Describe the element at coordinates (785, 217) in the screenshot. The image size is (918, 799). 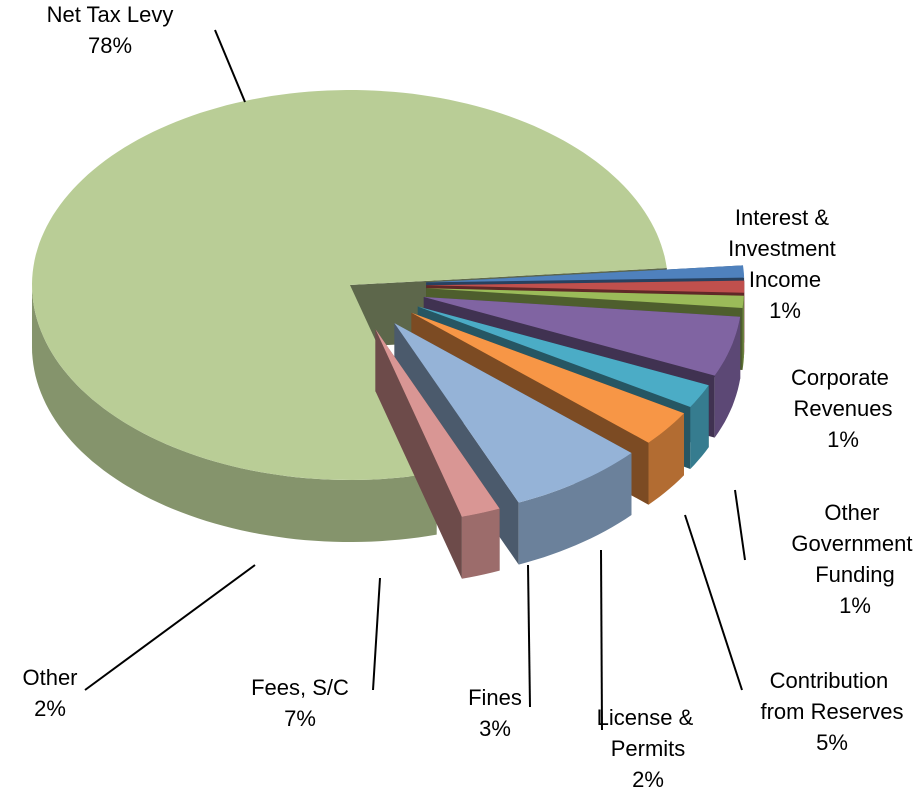
I see `slice-label-line: Interest &` at that location.